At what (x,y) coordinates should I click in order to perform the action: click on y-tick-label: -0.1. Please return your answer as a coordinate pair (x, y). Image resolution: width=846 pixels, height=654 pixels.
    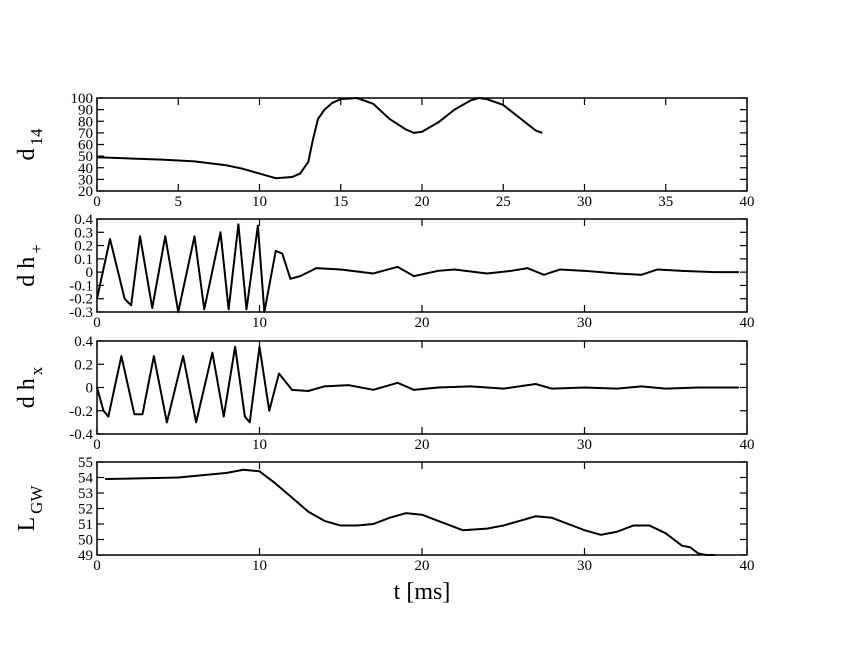
    Looking at the image, I should click on (81, 286).